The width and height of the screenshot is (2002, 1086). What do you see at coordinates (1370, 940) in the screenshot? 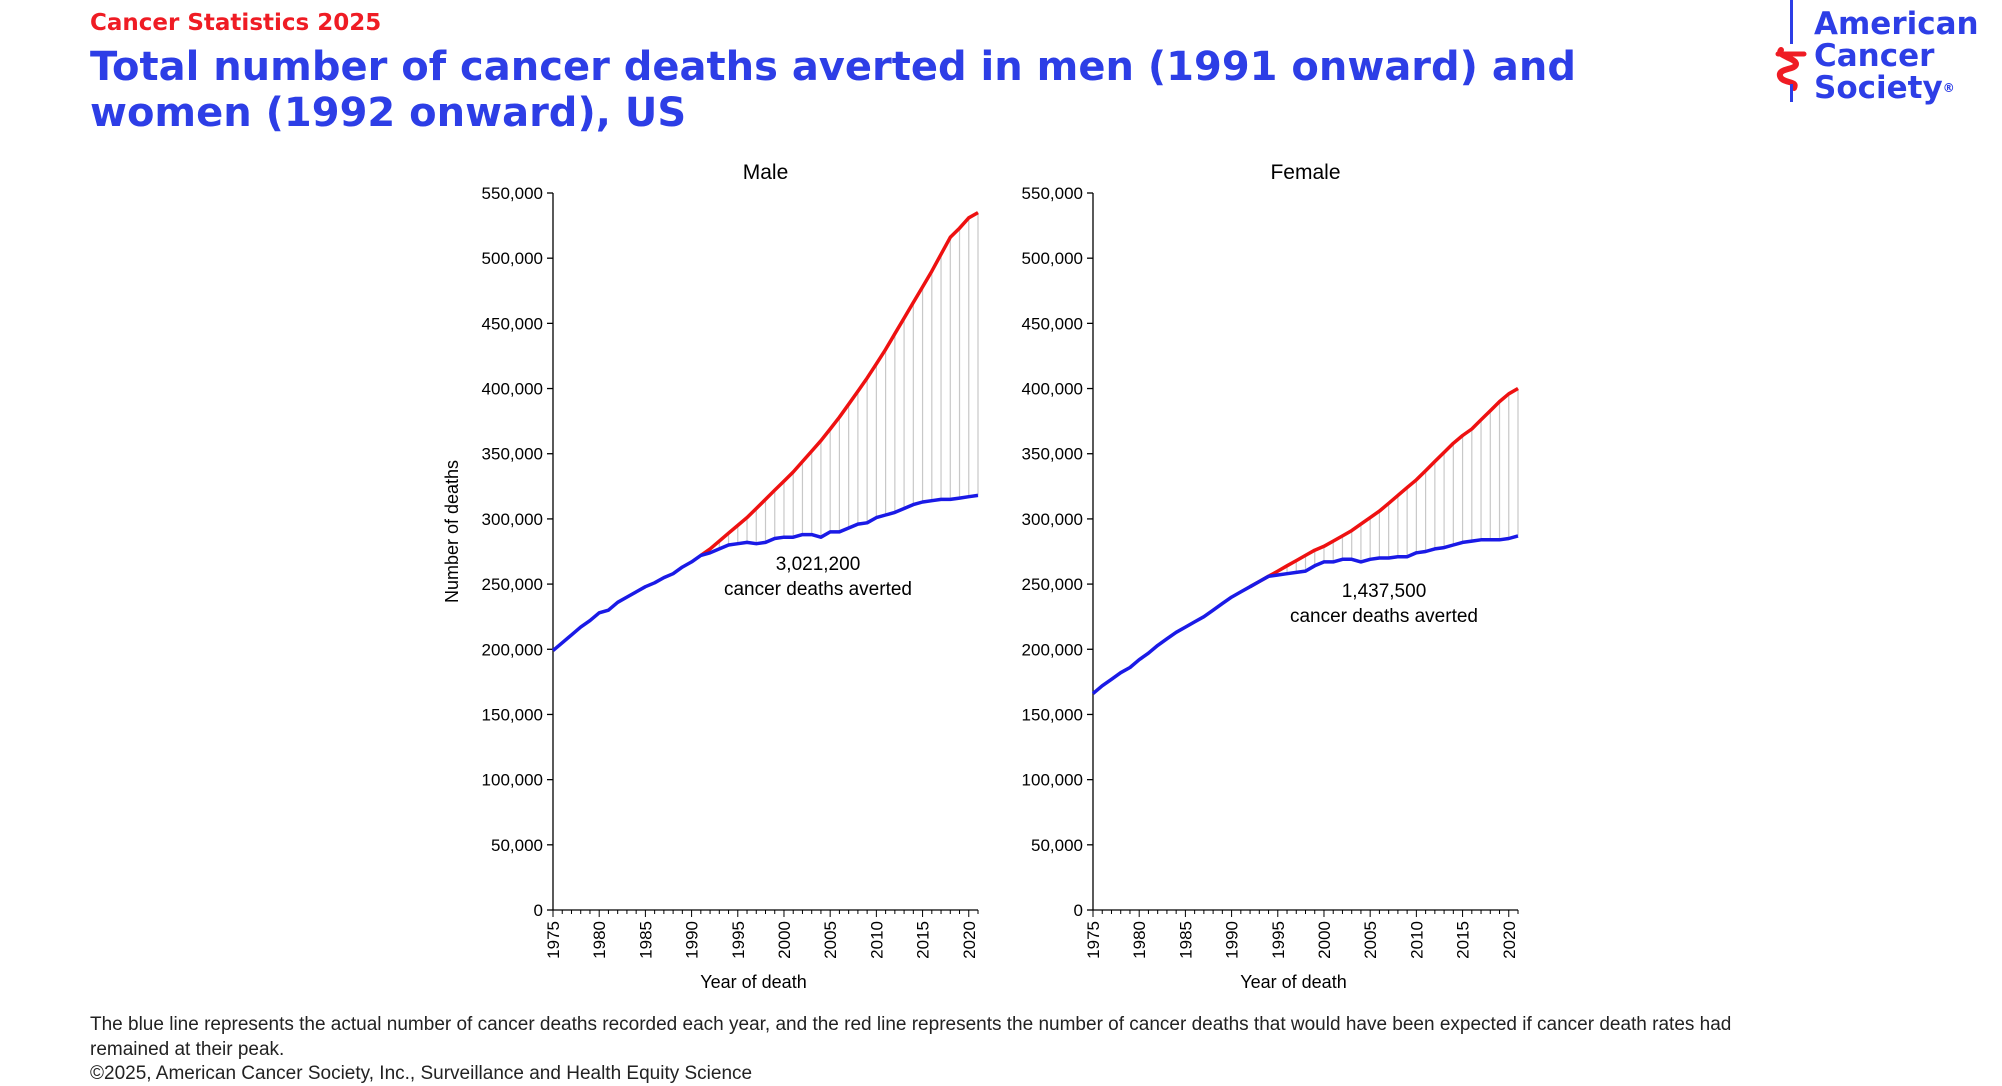
I see `female-x-tick-label: 2005` at bounding box center [1370, 940].